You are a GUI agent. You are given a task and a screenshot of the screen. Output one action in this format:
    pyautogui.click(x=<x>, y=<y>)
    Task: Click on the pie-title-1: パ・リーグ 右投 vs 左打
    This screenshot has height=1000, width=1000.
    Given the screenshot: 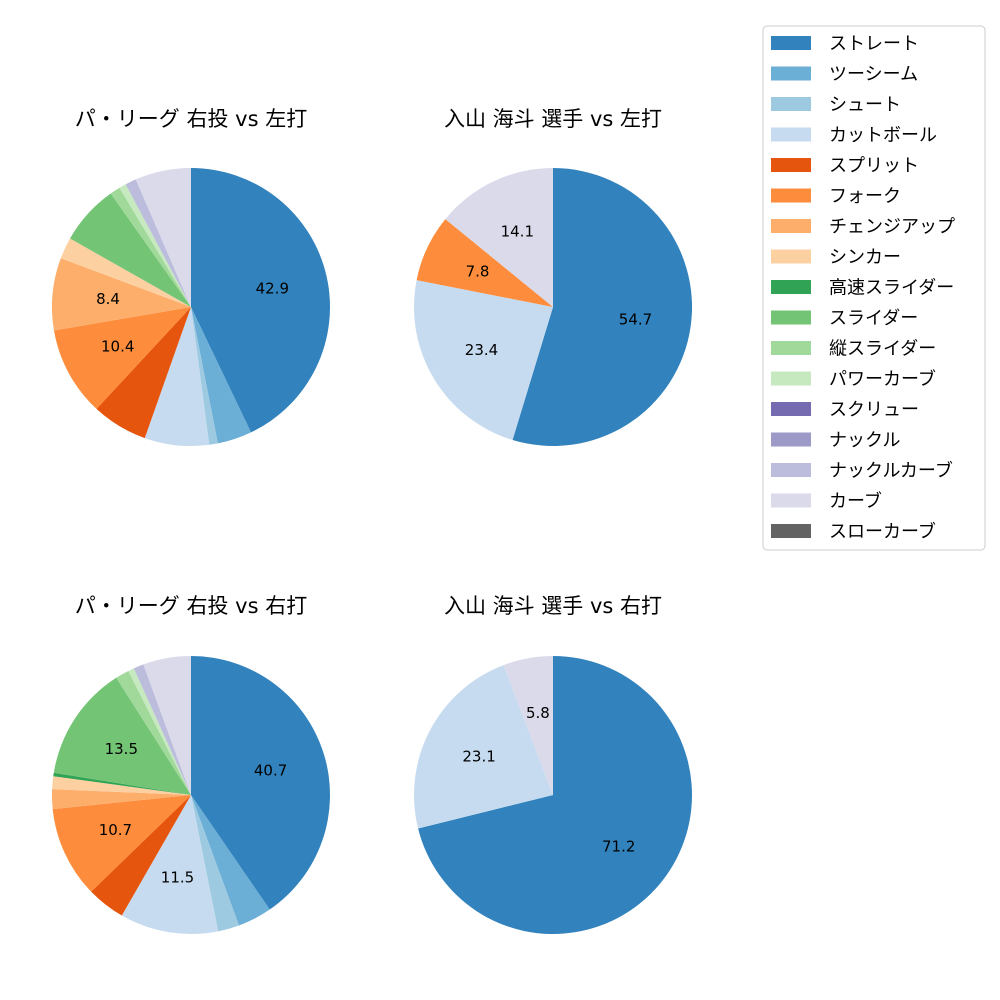 What is the action you would take?
    pyautogui.click(x=191, y=119)
    